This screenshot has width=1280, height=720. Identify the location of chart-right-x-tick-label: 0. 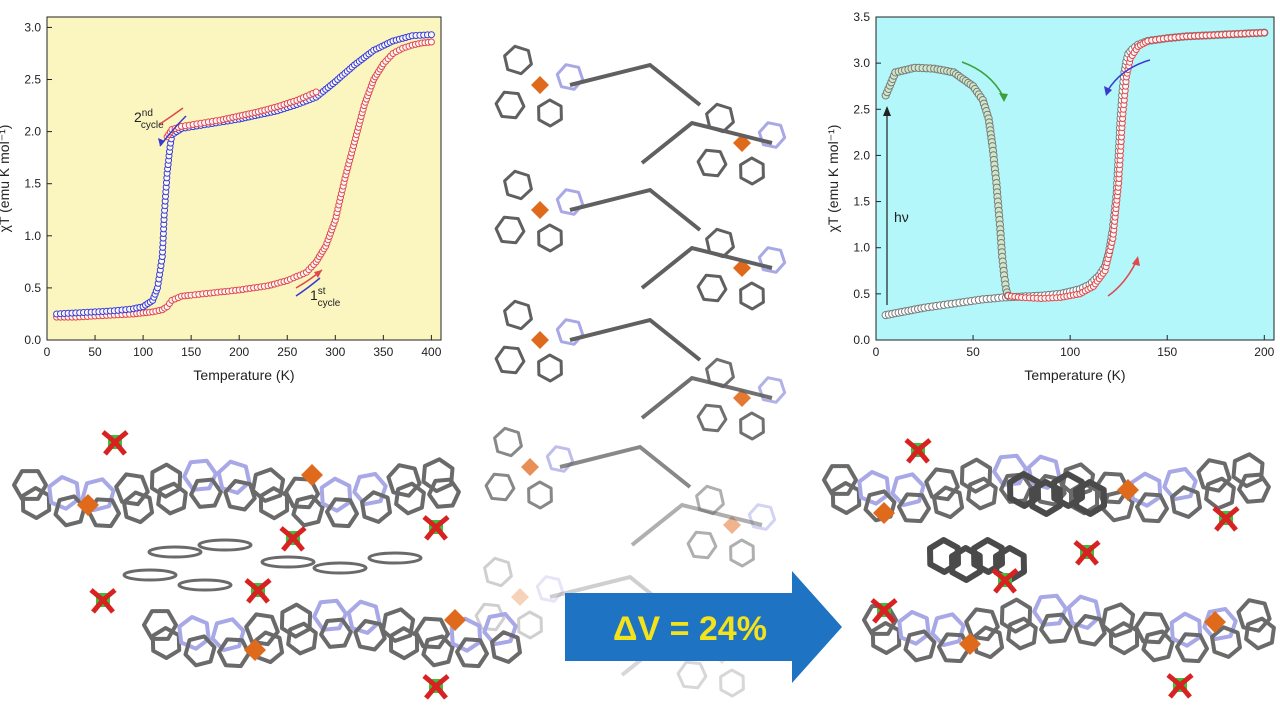
(876, 352).